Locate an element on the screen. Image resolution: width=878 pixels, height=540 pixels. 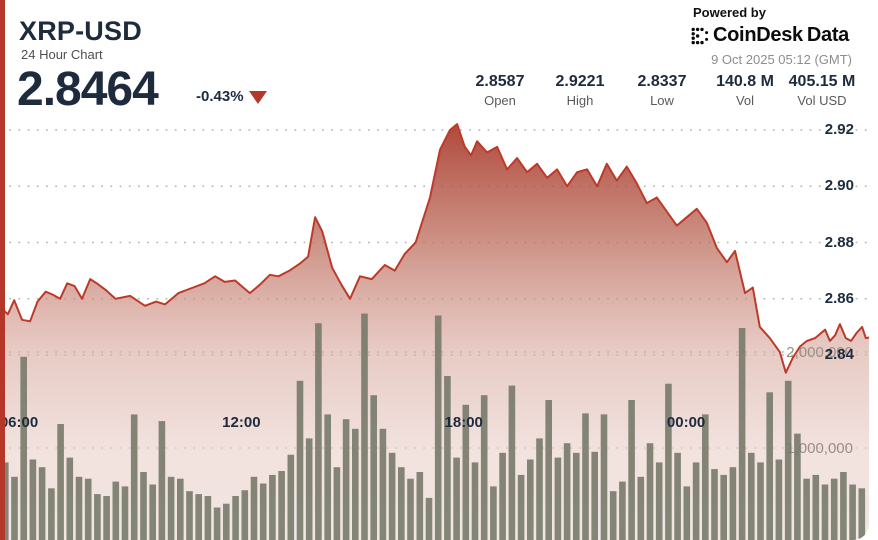
stat-volume-usd: 405.15 M Vol USD is located at coordinates (822, 90).